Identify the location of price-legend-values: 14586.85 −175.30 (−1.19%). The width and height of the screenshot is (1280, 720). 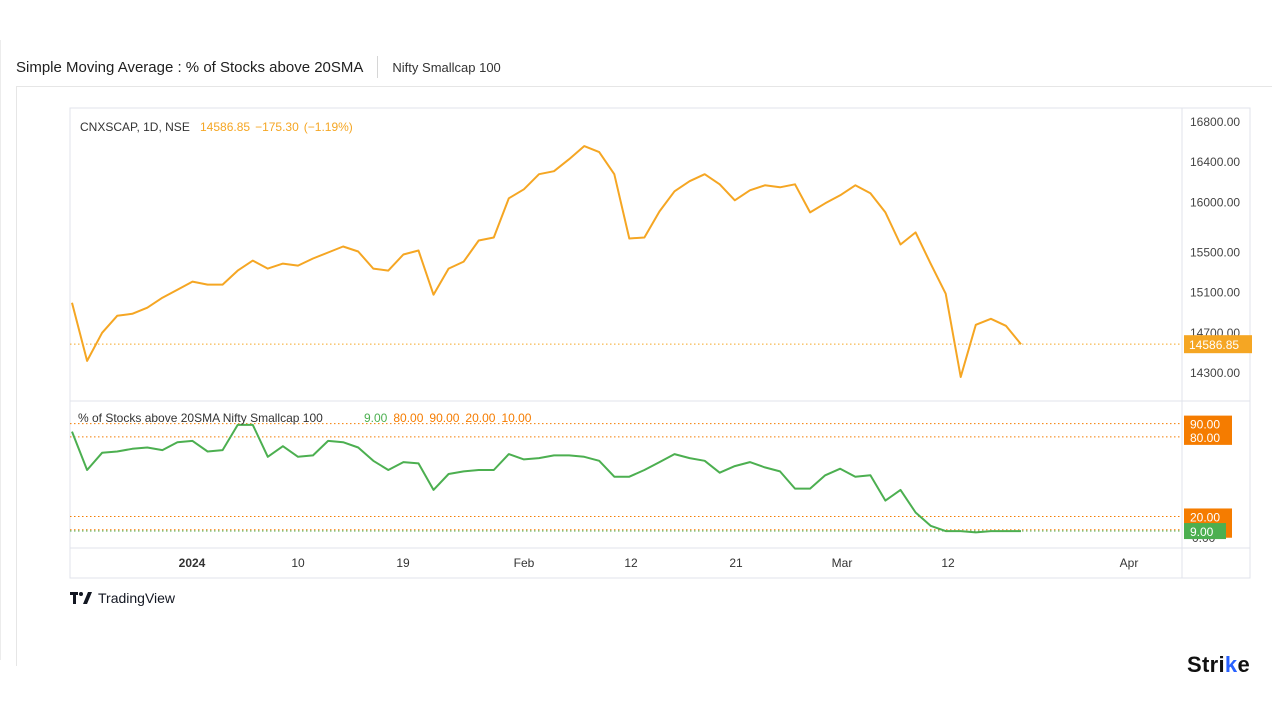
(276, 127).